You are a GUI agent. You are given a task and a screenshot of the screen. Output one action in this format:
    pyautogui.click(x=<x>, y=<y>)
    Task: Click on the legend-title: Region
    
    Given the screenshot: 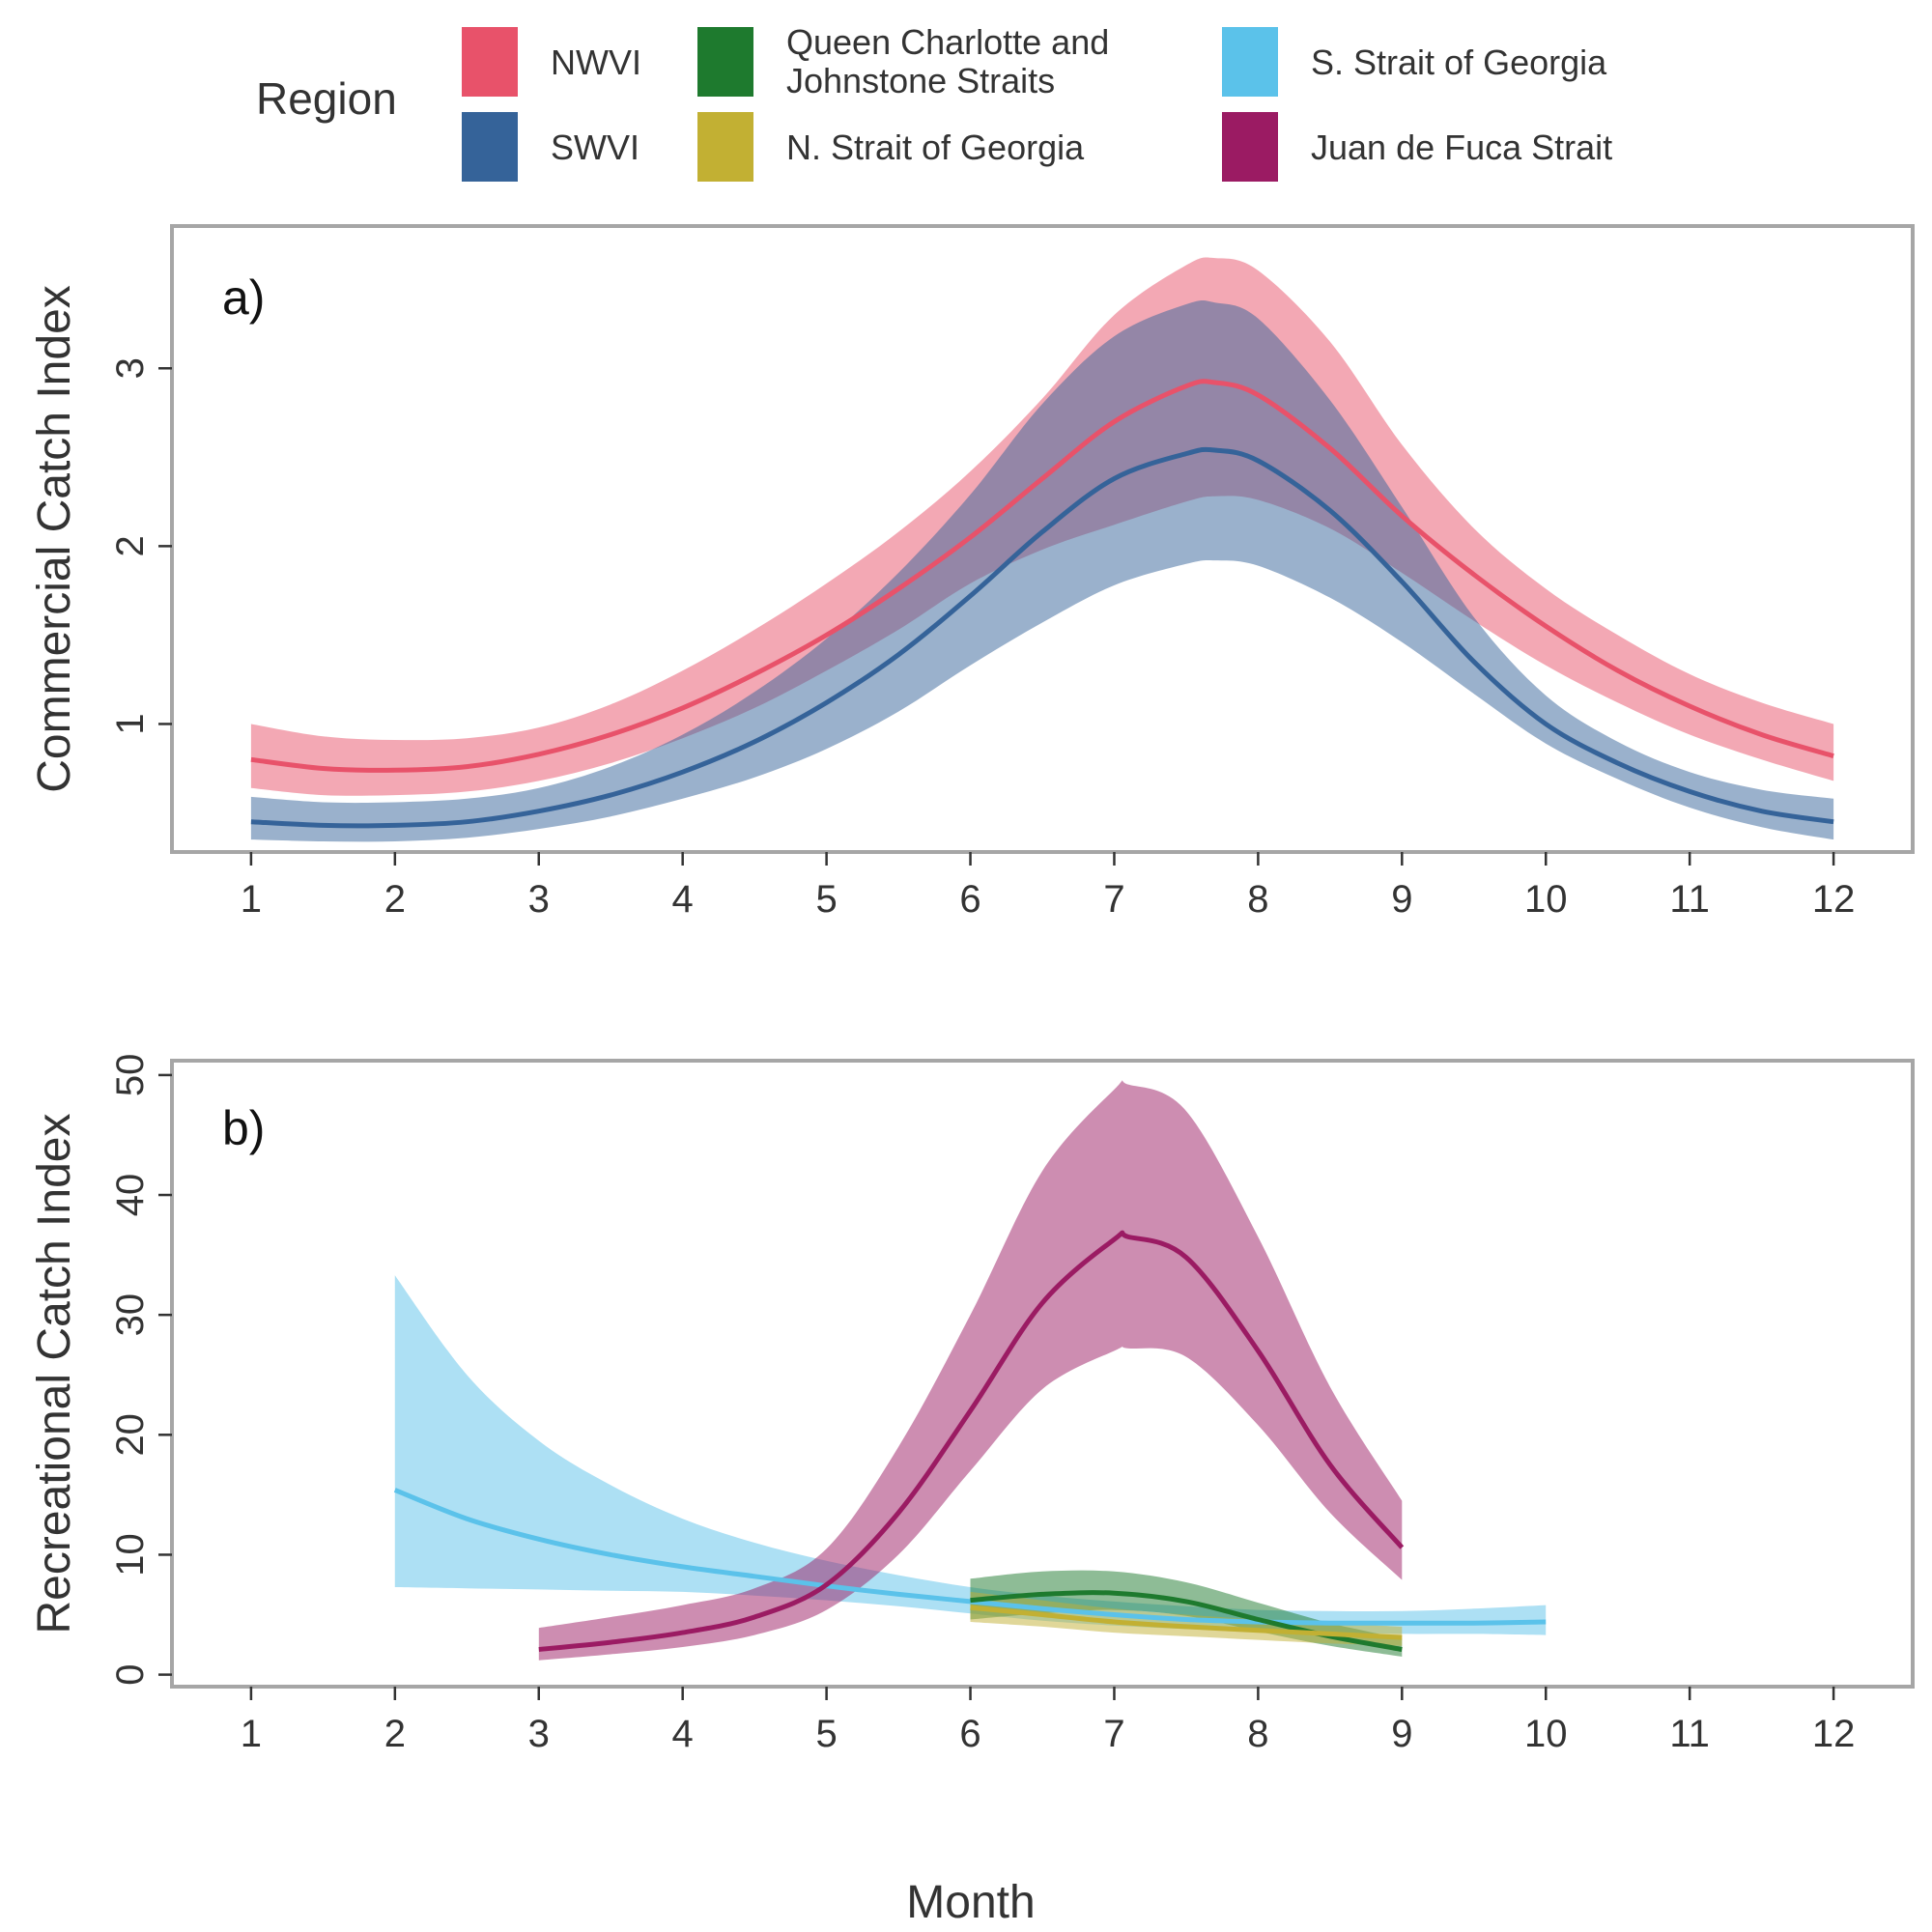 What is the action you would take?
    pyautogui.click(x=326, y=98)
    